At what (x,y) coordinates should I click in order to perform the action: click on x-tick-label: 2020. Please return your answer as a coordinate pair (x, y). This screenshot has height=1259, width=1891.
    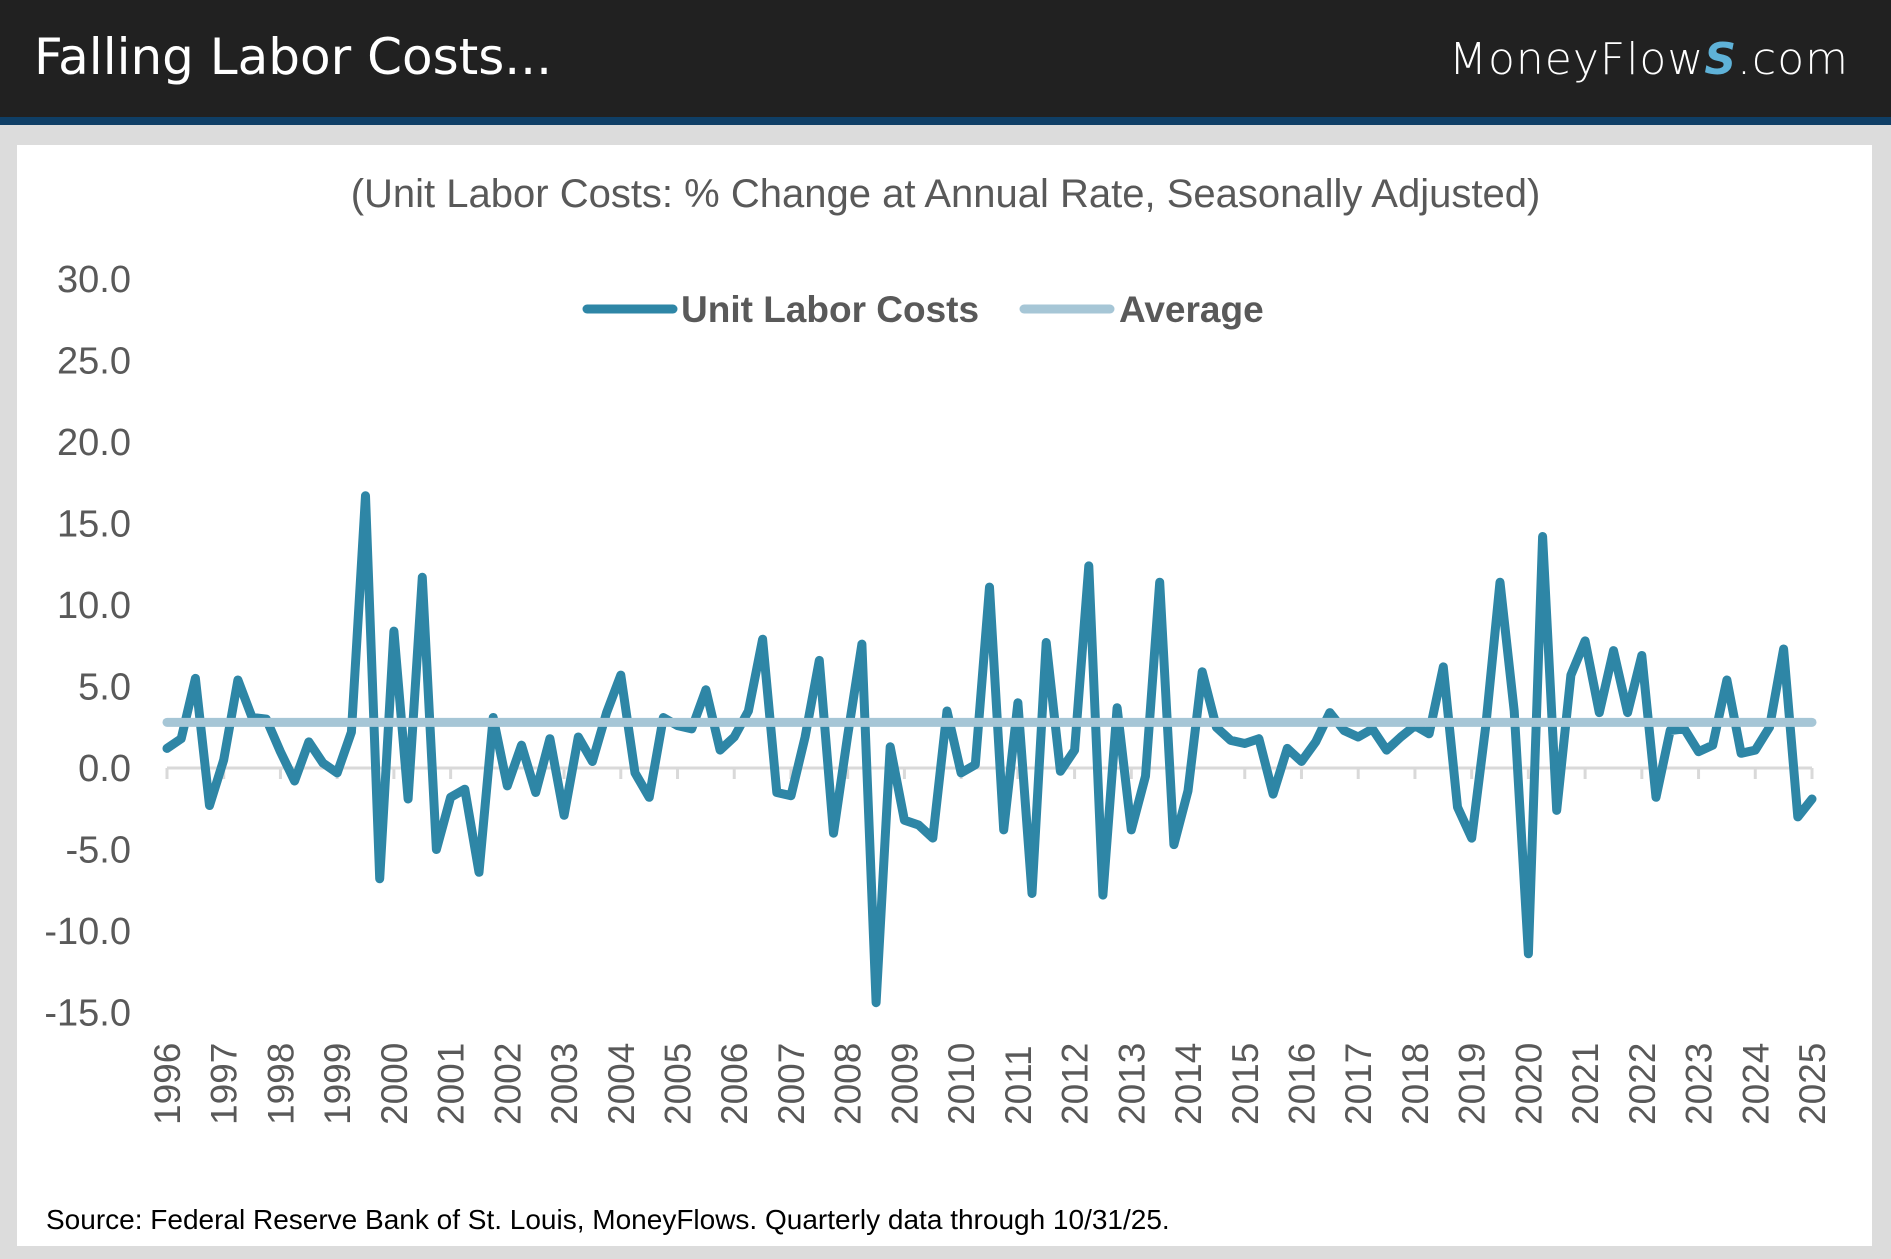
    Looking at the image, I should click on (1528, 1084).